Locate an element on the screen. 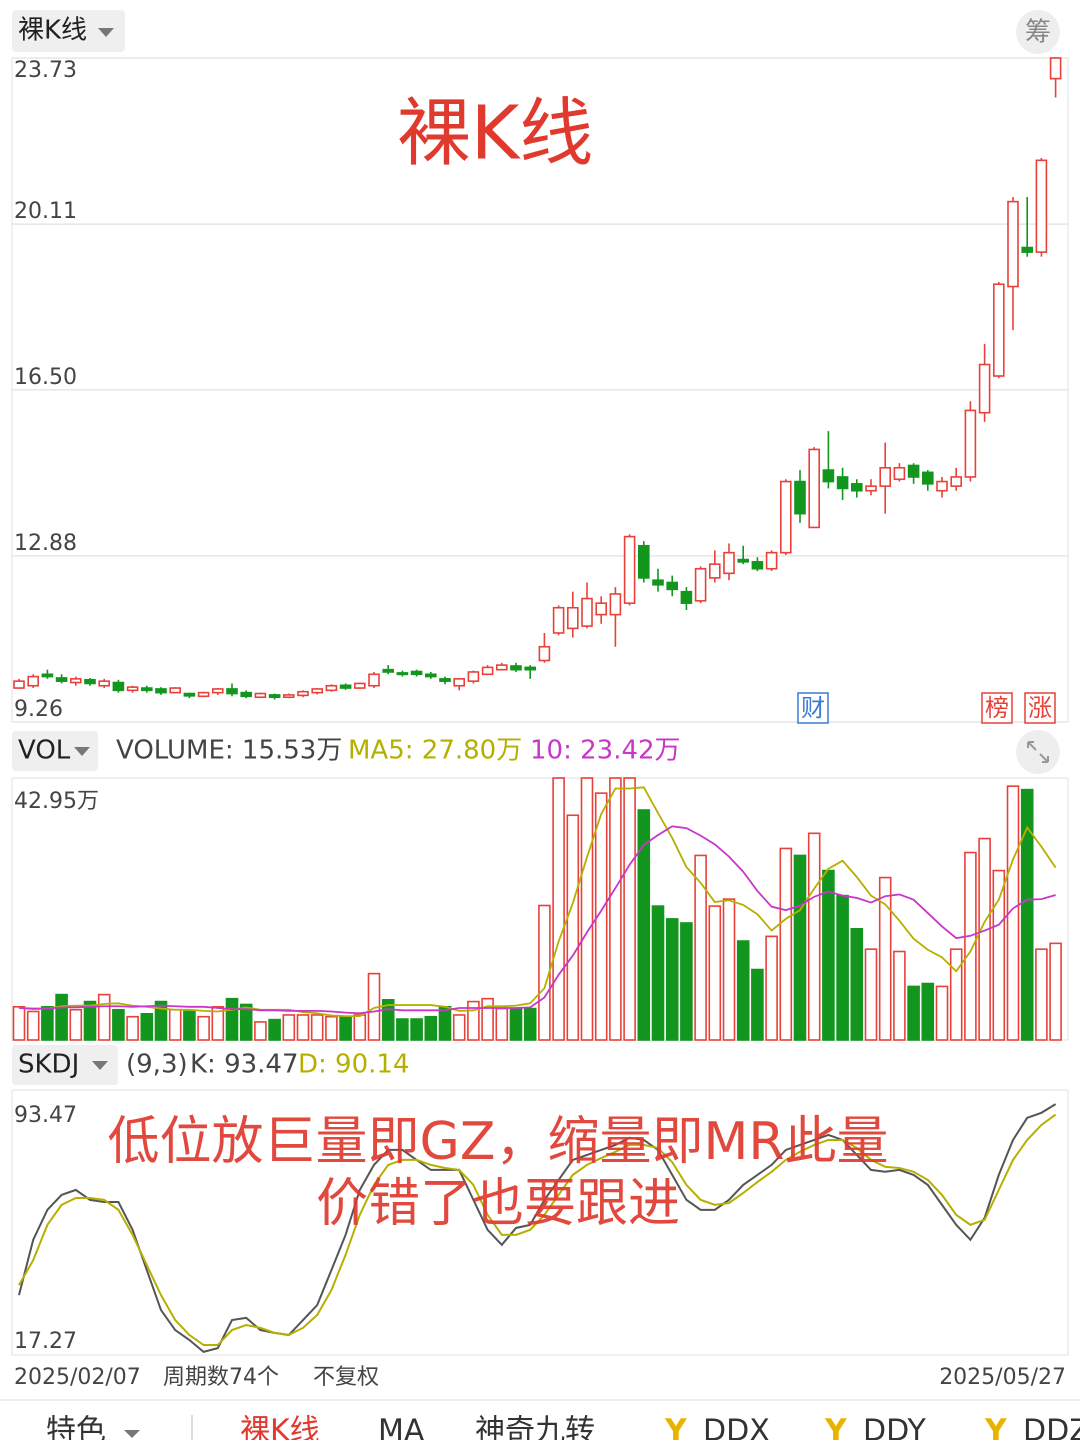 The width and height of the screenshot is (1080, 1440). tab: DDY is located at coordinates (895, 1427).